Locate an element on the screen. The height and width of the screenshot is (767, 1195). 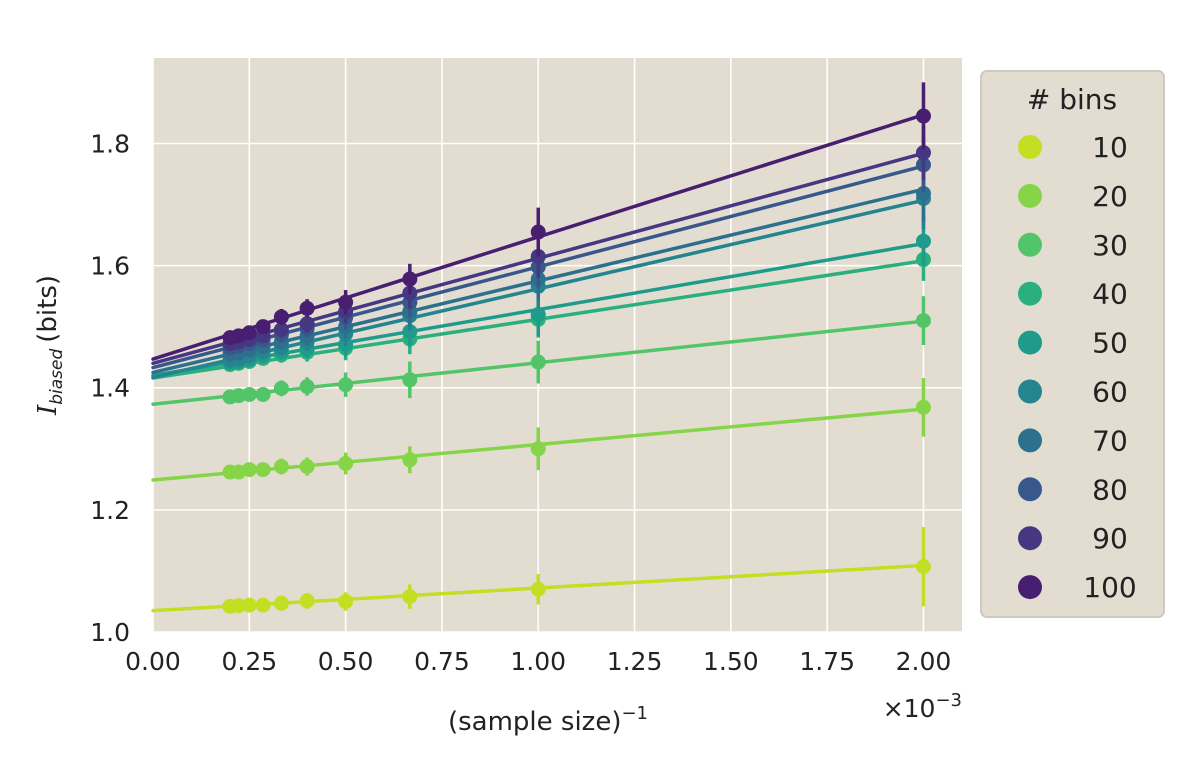
legend-item: 10 is located at coordinates (1073, 147).